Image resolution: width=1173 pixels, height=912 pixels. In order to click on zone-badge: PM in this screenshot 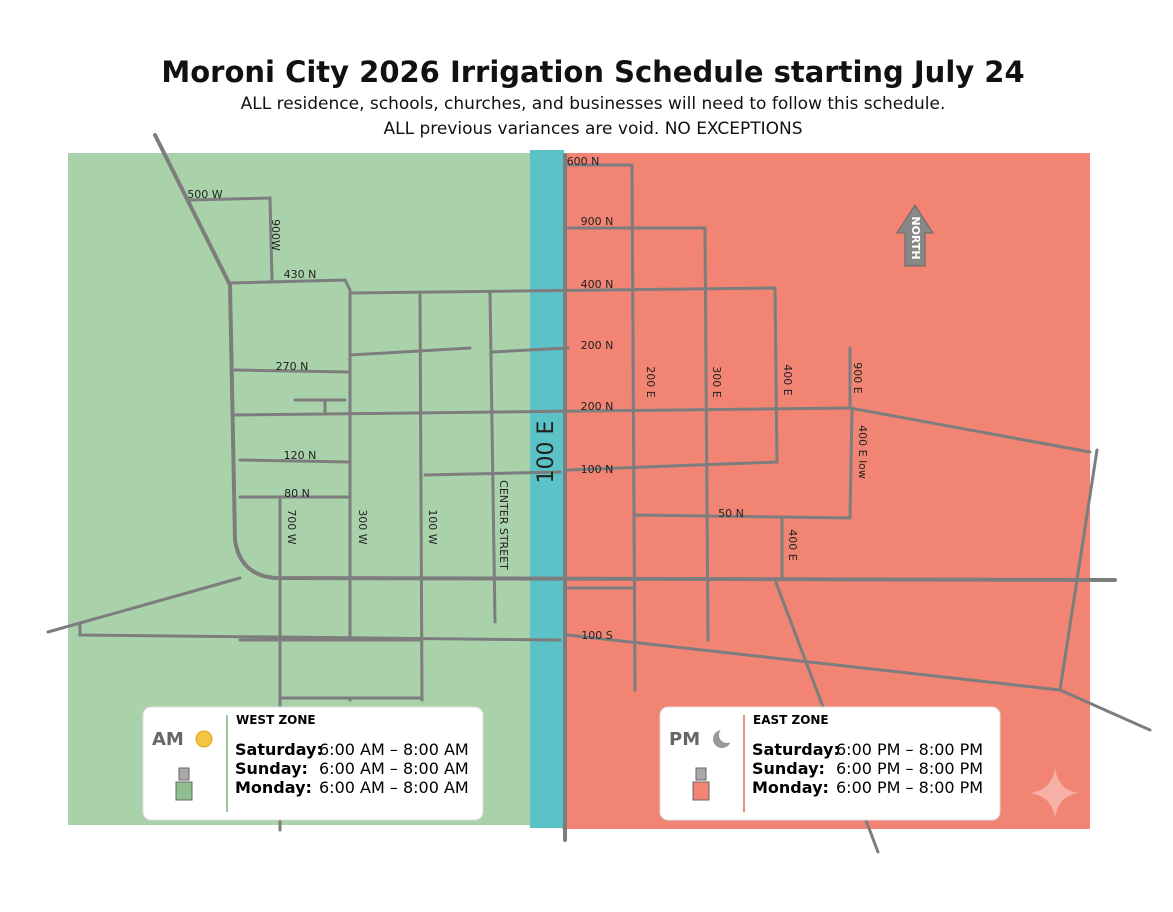, I will do `click(684, 739)`.